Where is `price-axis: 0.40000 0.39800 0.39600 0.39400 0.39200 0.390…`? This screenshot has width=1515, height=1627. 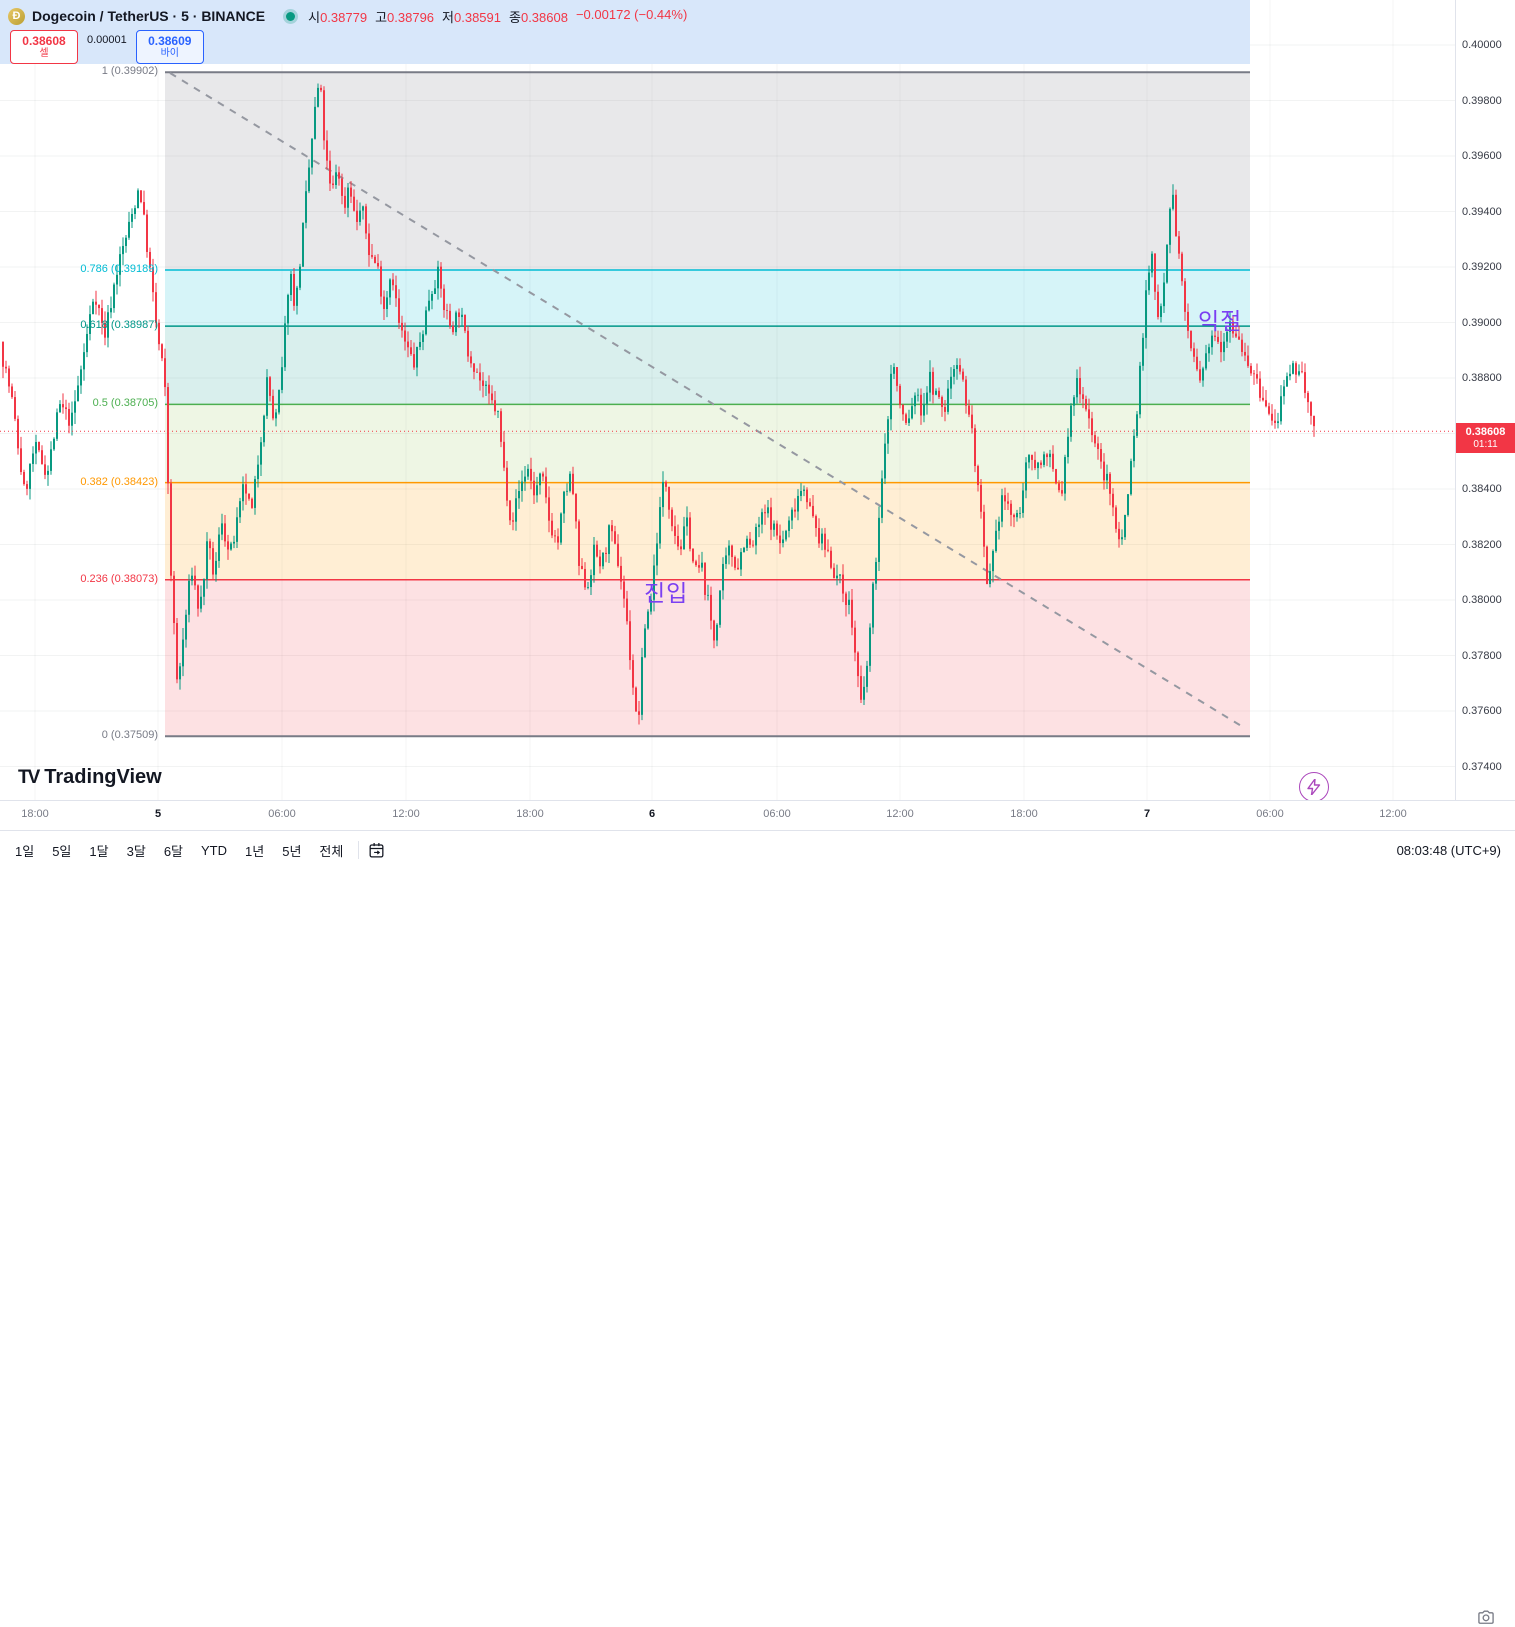 price-axis: 0.40000 0.39800 0.39600 0.39400 0.39200 0.390… is located at coordinates (1485, 400).